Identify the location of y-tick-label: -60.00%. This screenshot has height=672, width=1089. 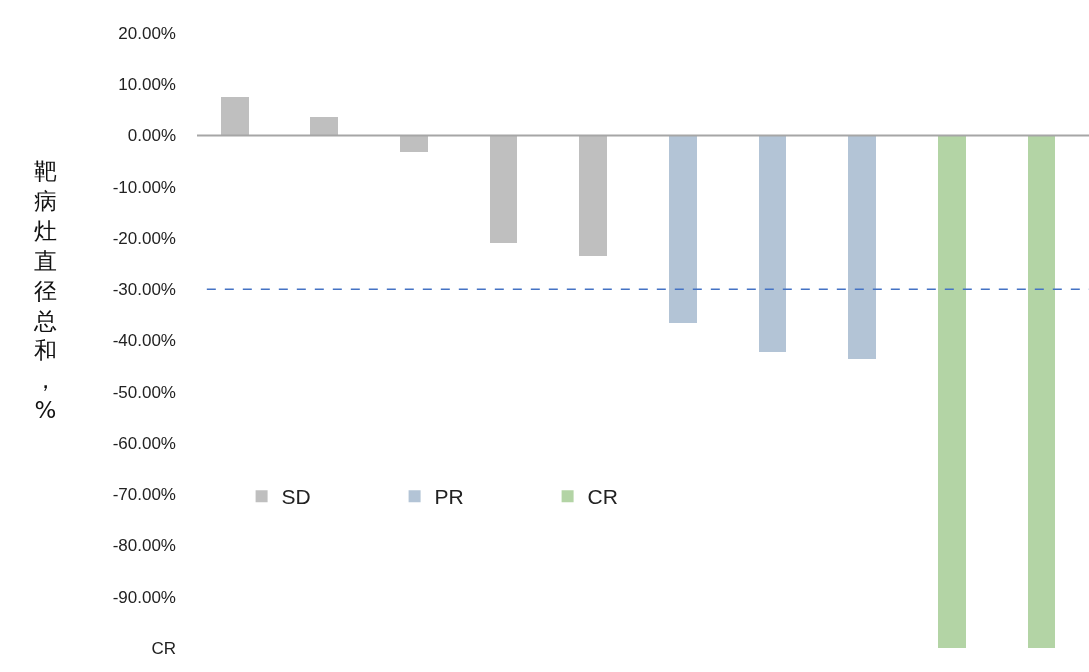
(144, 443).